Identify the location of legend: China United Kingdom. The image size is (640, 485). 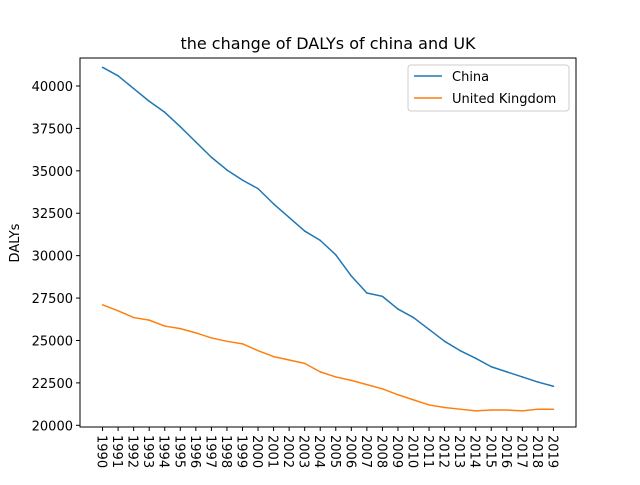
(488, 88).